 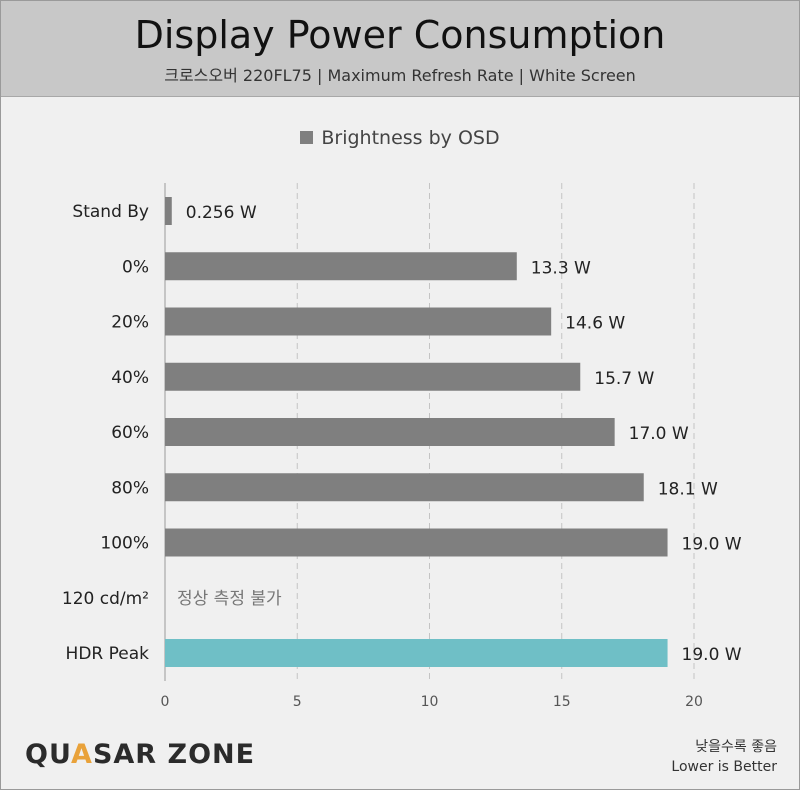 What do you see at coordinates (562, 702) in the screenshot?
I see `x-tick-label: 15` at bounding box center [562, 702].